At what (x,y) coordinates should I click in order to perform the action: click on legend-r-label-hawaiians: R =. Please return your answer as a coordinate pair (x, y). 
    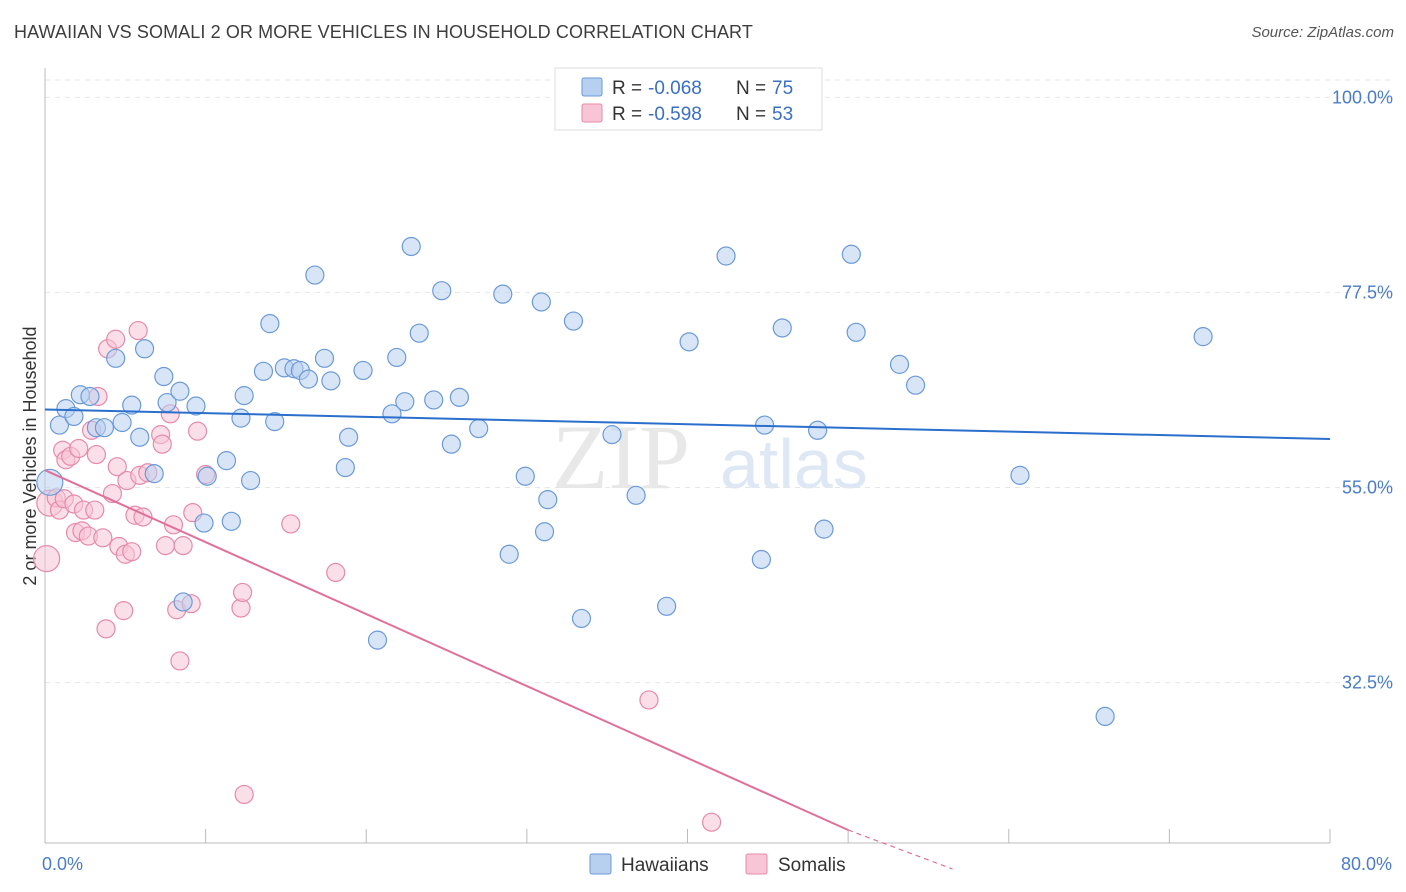
    Looking at the image, I should click on (627, 88).